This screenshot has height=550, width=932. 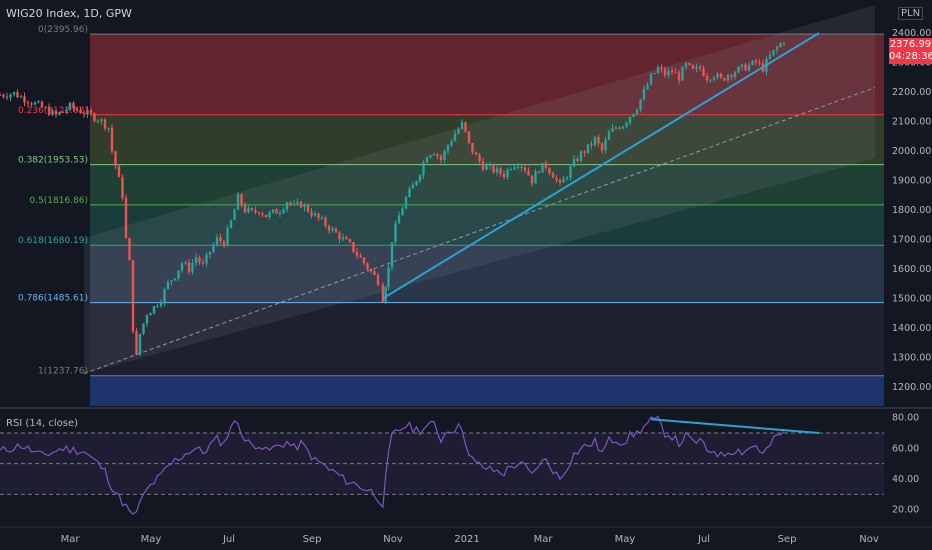 What do you see at coordinates (911, 387) in the screenshot?
I see `price-tick-label: 1200.00` at bounding box center [911, 387].